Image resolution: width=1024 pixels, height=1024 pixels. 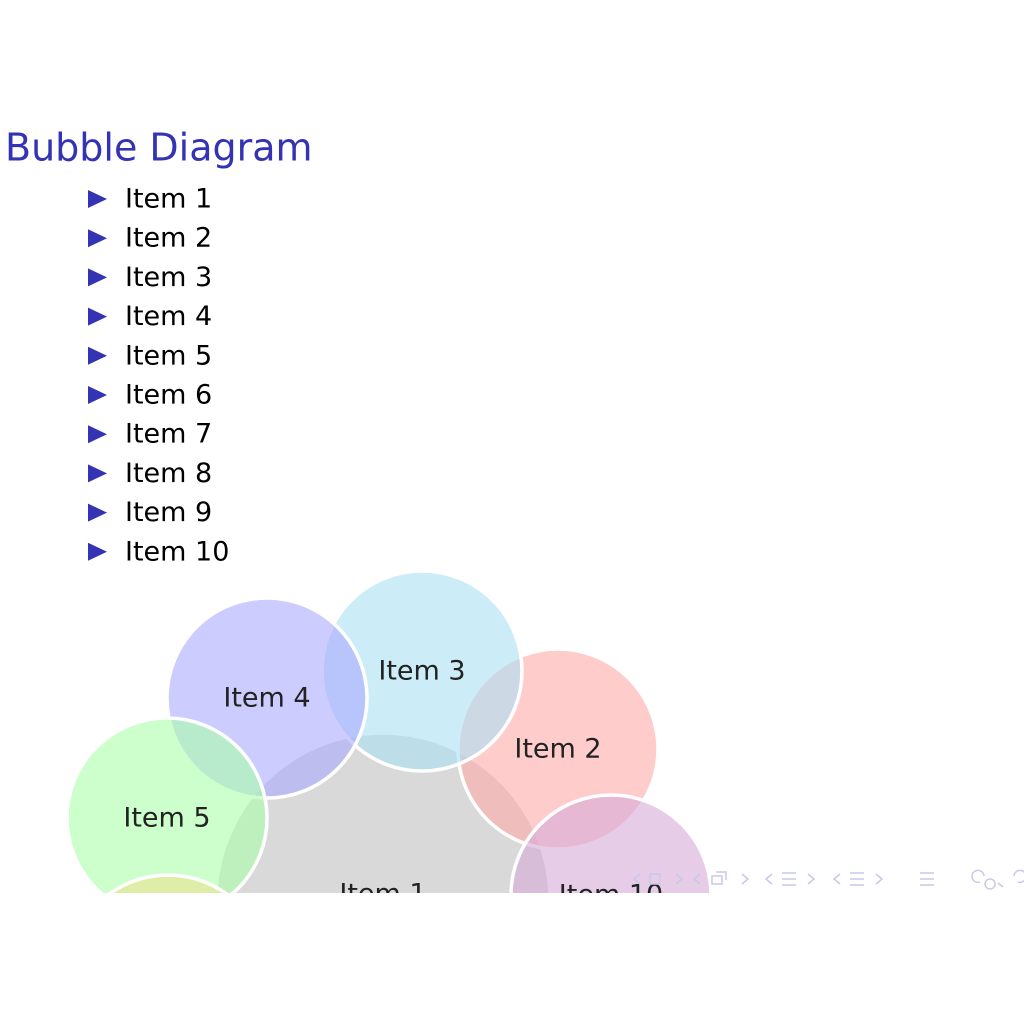 I want to click on list-item: Item 1, so click(x=168, y=199).